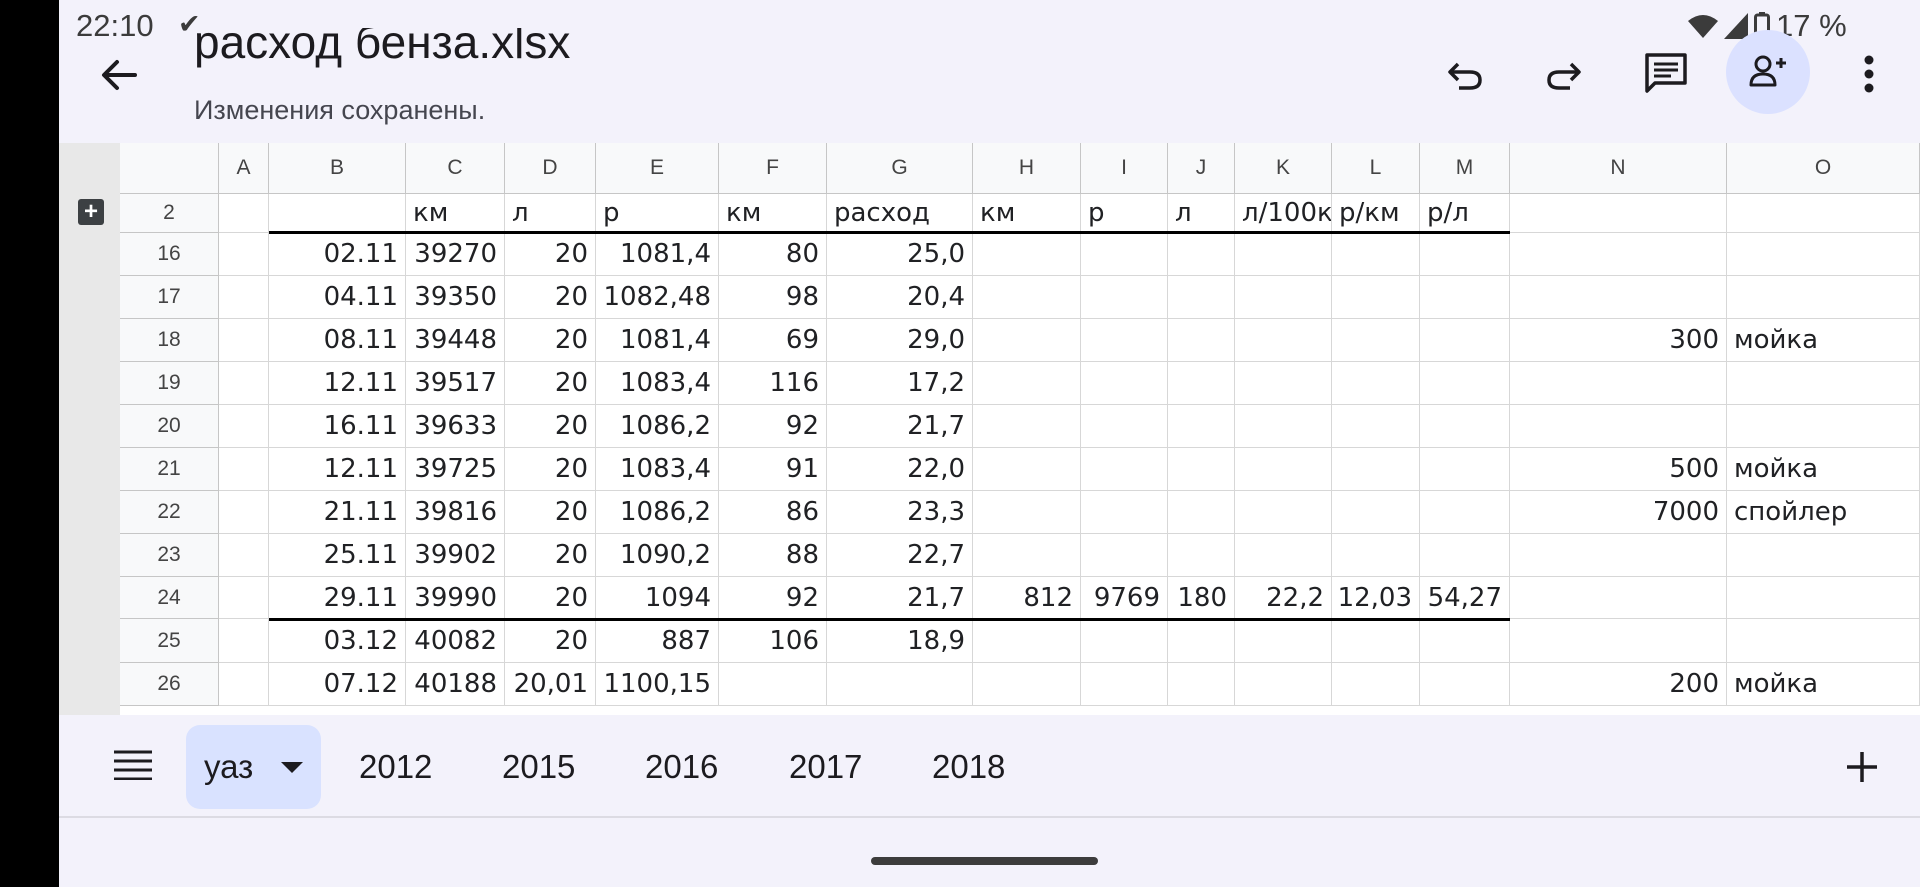 This screenshot has height=887, width=1920. What do you see at coordinates (1465, 74) in the screenshot?
I see `undo-button` at bounding box center [1465, 74].